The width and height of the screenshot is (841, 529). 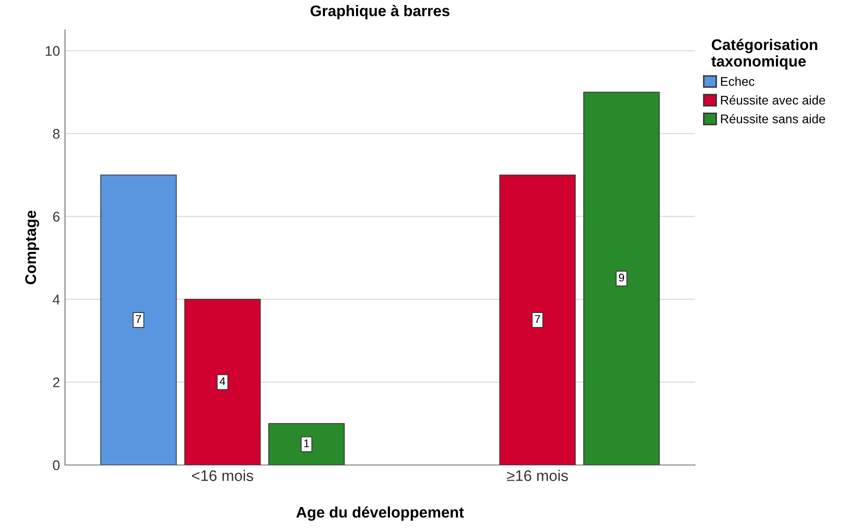 I want to click on y-tick-label: 0, so click(x=56, y=465).